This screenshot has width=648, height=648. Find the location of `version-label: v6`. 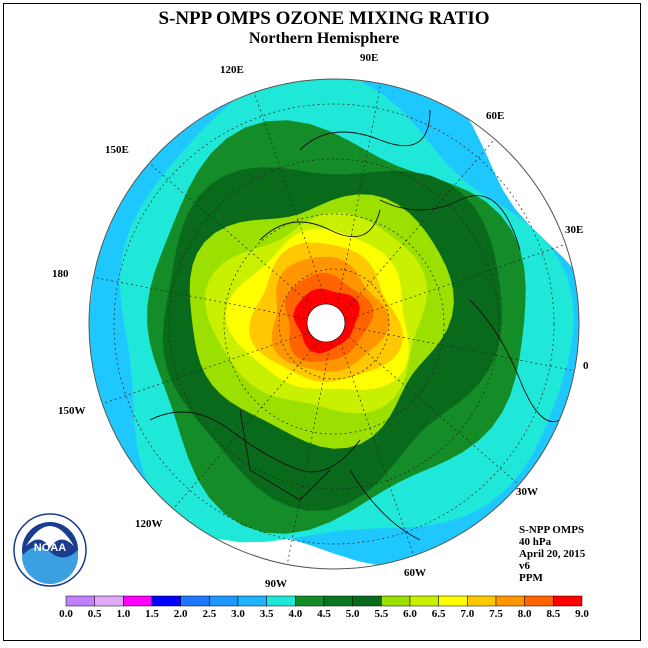

version-label: v6 is located at coordinates (524, 566).